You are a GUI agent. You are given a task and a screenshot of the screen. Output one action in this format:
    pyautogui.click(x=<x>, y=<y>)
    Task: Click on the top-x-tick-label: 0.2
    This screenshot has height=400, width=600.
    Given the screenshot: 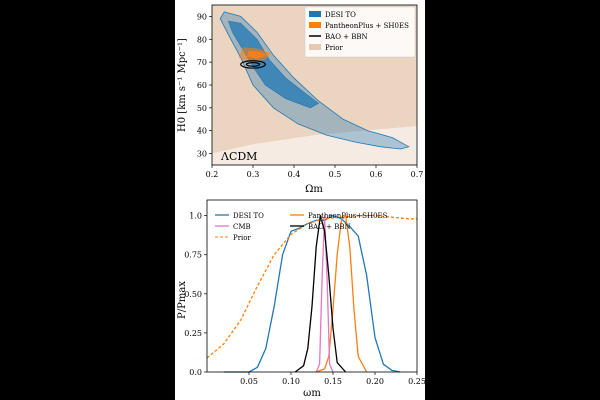 What is the action you would take?
    pyautogui.click(x=212, y=174)
    